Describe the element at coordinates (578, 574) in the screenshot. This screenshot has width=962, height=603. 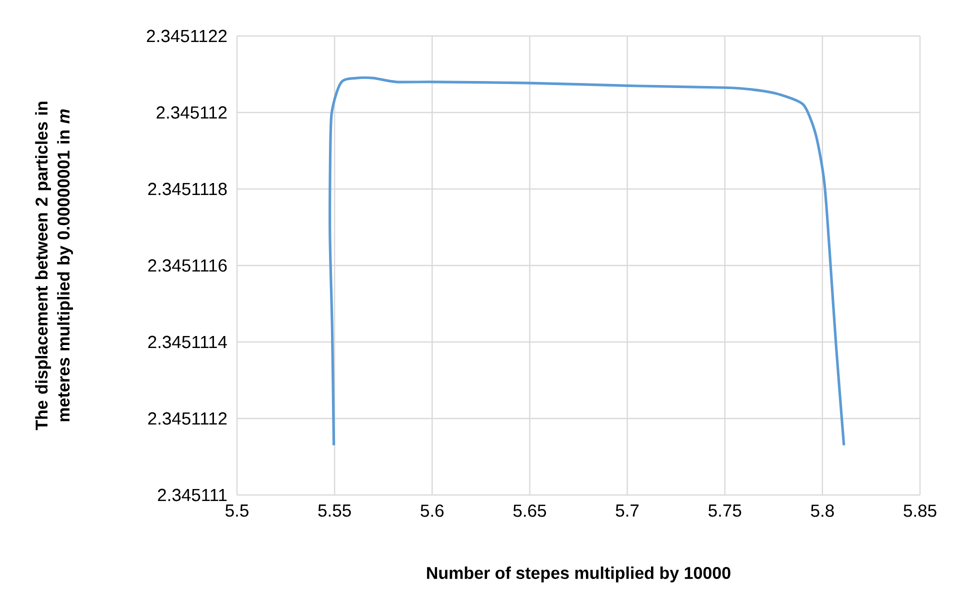
I see `x-axis-title: Number of stepes multiplied by 10000` at that location.